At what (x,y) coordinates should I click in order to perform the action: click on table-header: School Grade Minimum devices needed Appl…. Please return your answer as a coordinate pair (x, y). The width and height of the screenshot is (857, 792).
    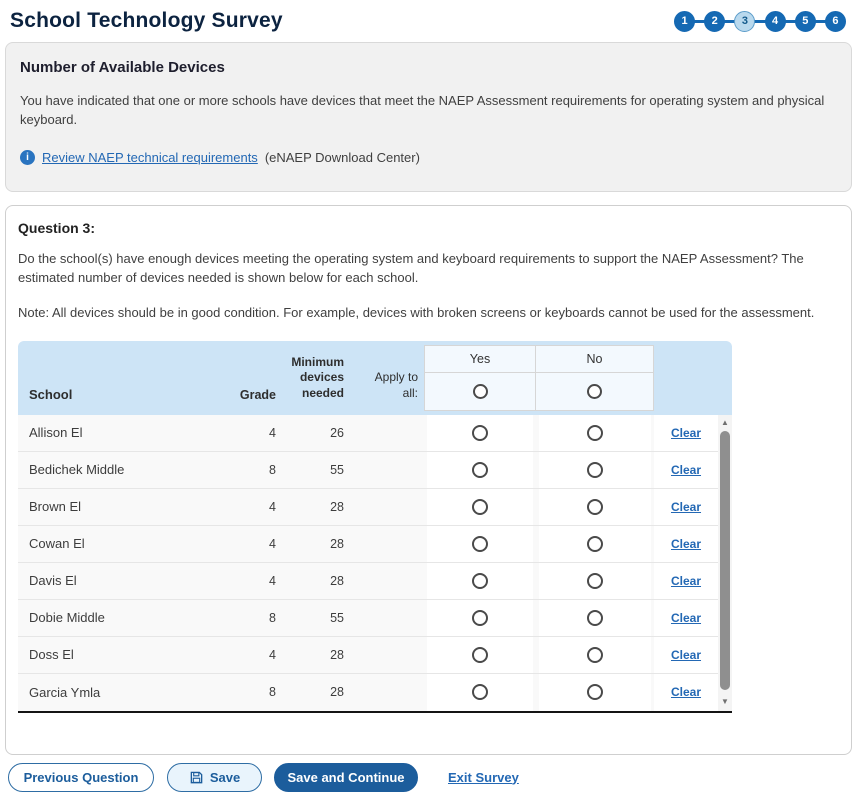
    Looking at the image, I should click on (375, 377).